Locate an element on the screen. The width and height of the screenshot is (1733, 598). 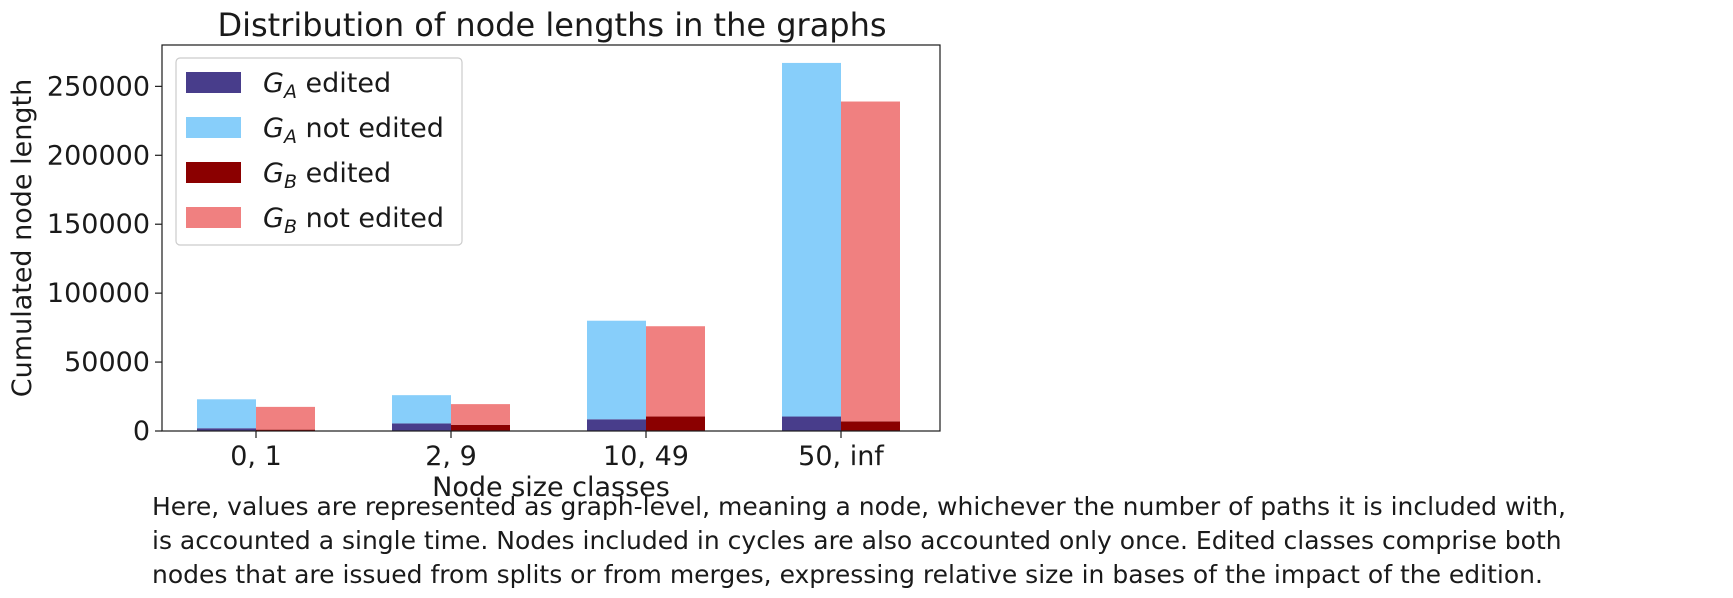
x-axis-label: Node size classes is located at coordinates (551, 487).